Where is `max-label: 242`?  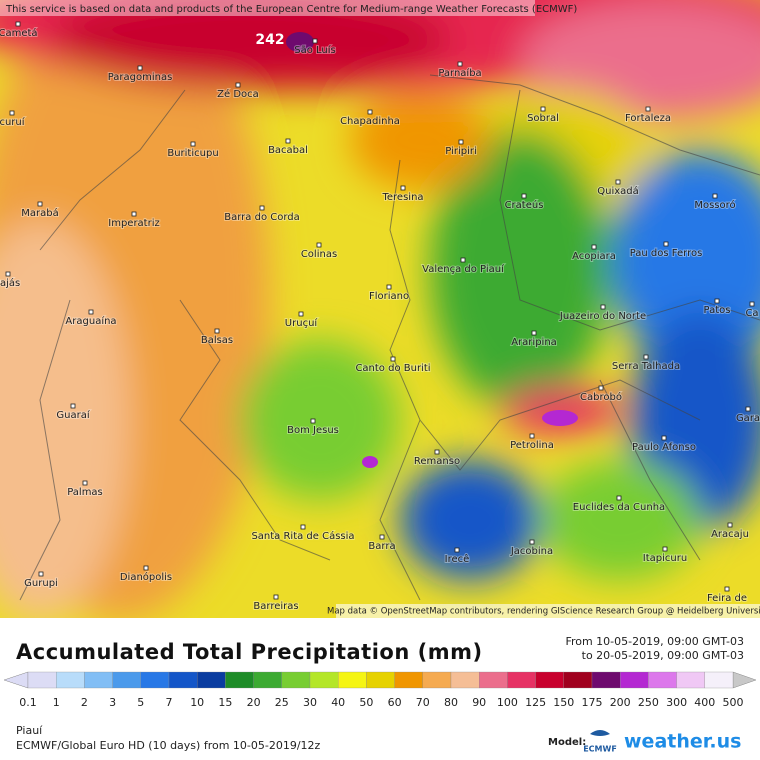
max-label: 242 is located at coordinates (269, 40).